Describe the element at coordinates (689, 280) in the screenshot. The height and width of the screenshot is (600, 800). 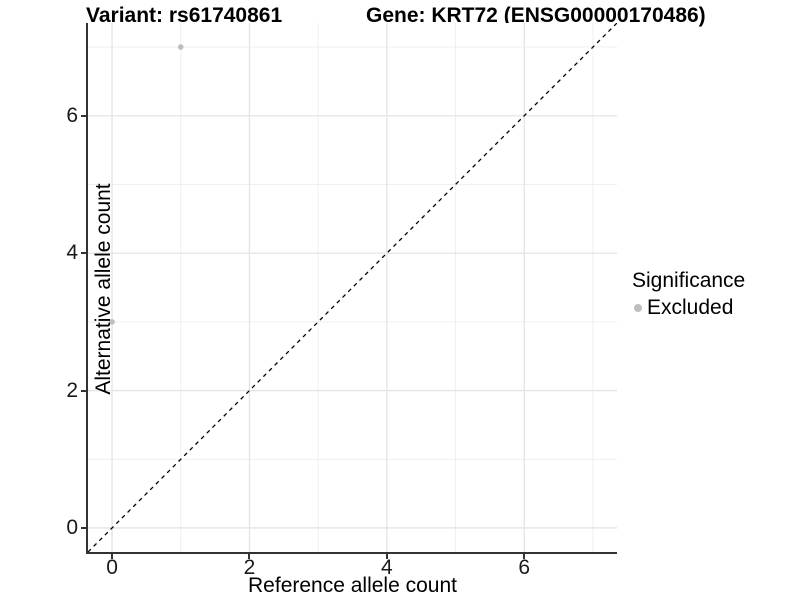
I see `legend-title: Significance` at that location.